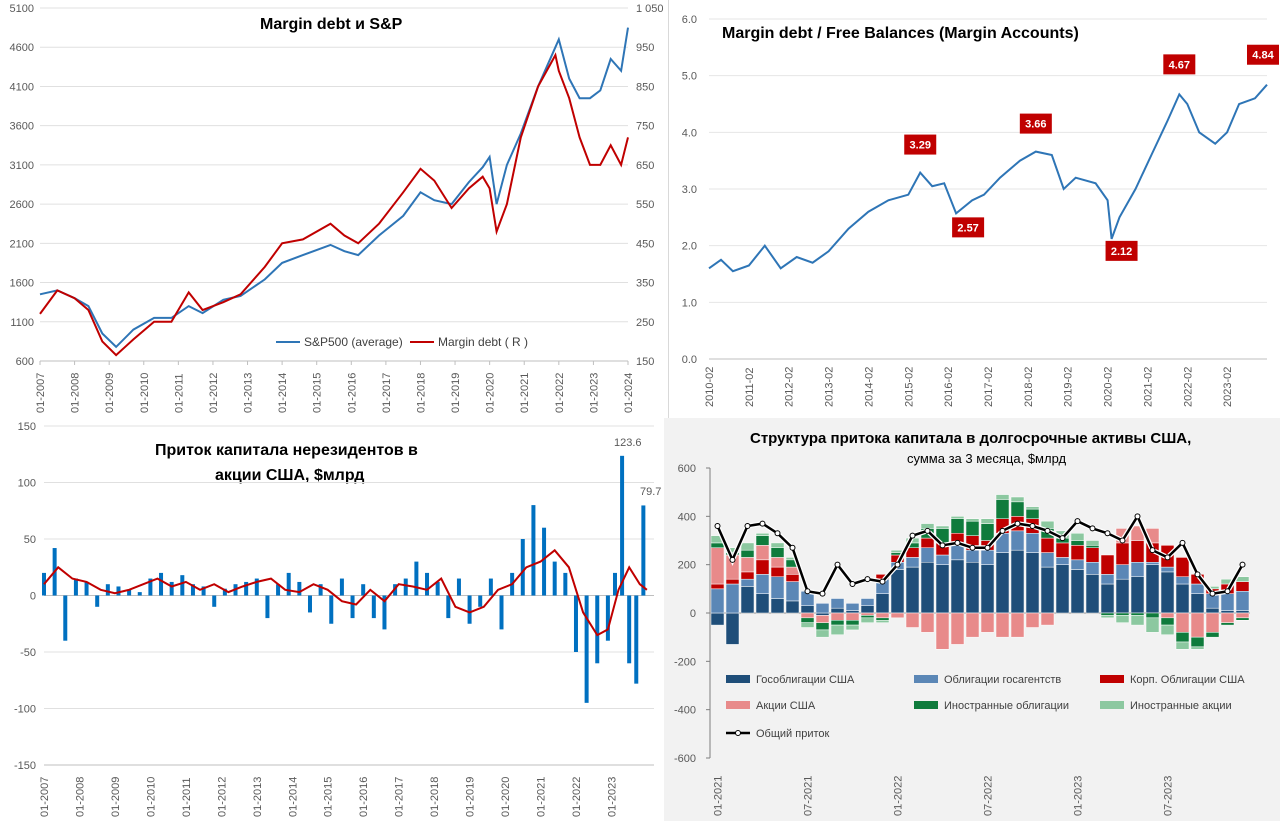 This screenshot has height=821, width=1280. What do you see at coordinates (30, 540) in the screenshot?
I see `y-tick-label: 50` at bounding box center [30, 540].